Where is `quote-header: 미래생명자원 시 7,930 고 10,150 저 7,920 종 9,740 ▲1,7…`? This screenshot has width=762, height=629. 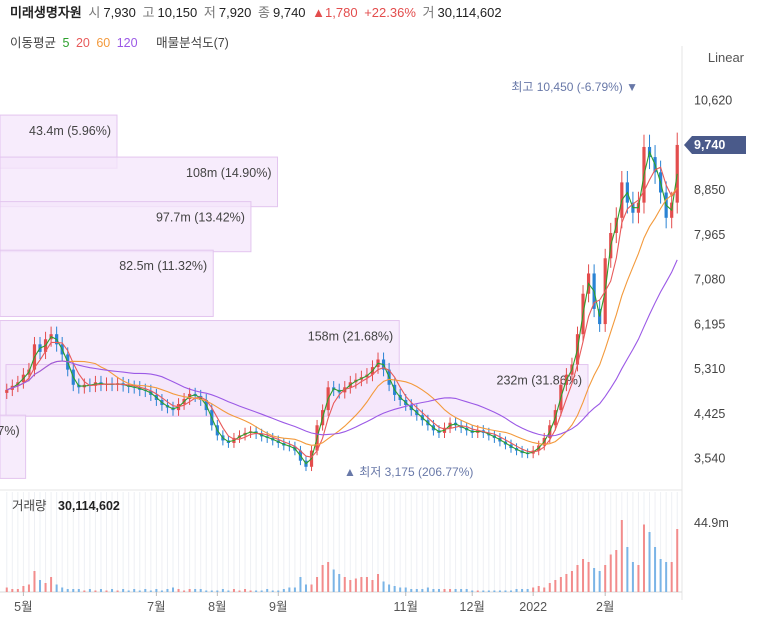 quote-header: 미래생명자원 시 7,930 고 10,150 저 7,920 종 9,740 ▲1,7… is located at coordinates (257, 12).